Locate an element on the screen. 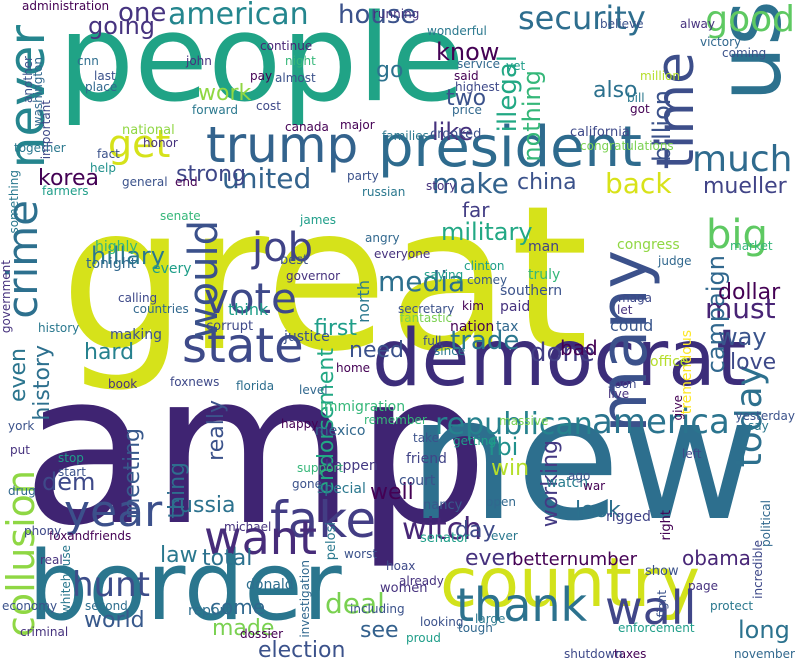 The image size is (795, 663). cloud-word: proud is located at coordinates (423, 638).